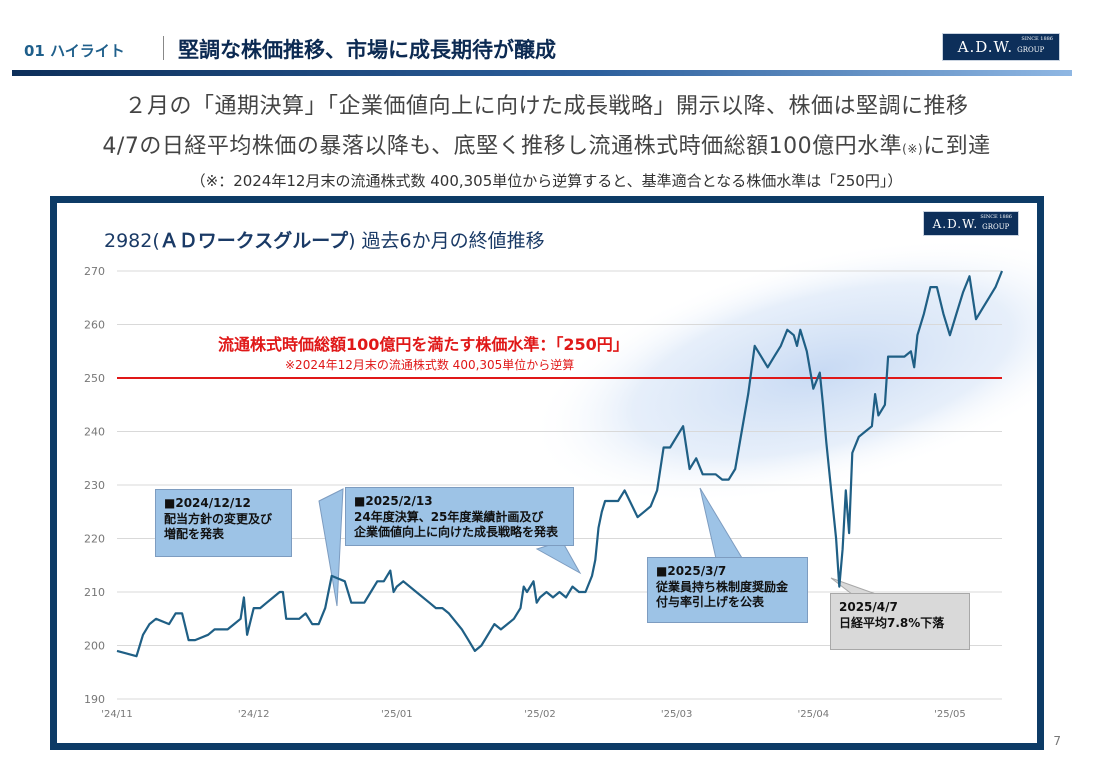  I want to click on x-tick-label: '25/03, so click(677, 714).